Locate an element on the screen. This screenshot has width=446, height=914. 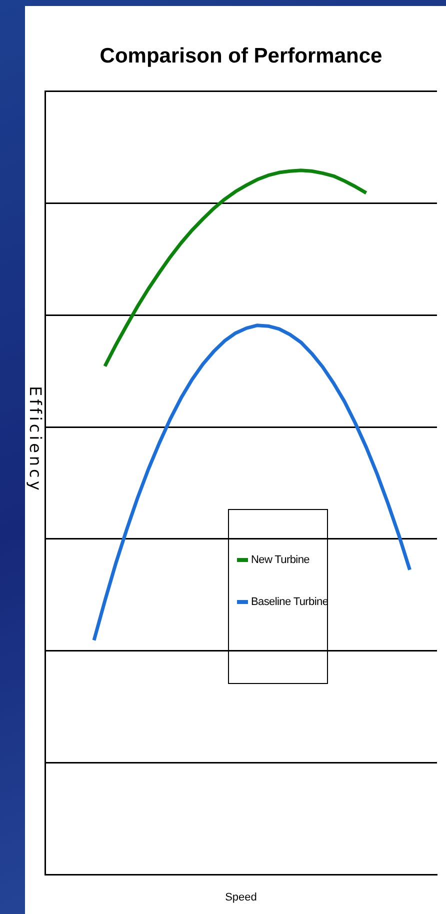
legend-label: New Turbine is located at coordinates (280, 560).